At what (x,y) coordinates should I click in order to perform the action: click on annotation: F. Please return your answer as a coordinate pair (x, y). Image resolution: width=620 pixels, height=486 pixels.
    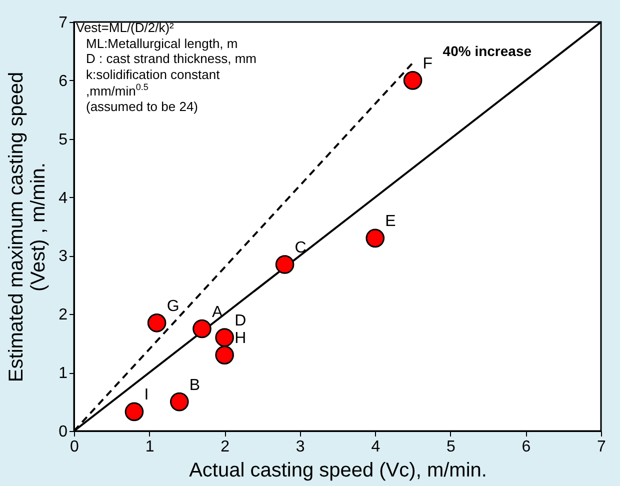
    Looking at the image, I should click on (427, 63).